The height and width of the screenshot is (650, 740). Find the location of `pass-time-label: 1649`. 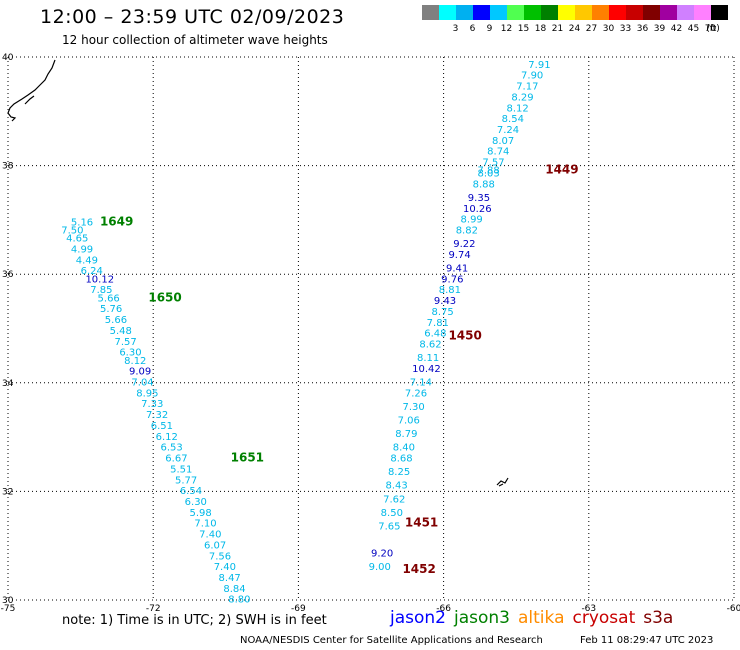

pass-time-label: 1649 is located at coordinates (116, 221).